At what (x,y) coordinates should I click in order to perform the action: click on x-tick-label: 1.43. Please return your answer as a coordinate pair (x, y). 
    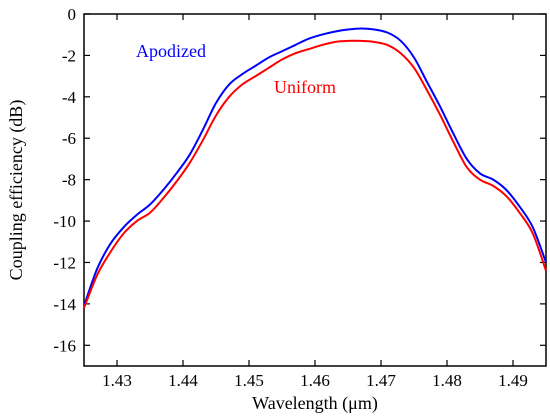
    Looking at the image, I should click on (117, 380).